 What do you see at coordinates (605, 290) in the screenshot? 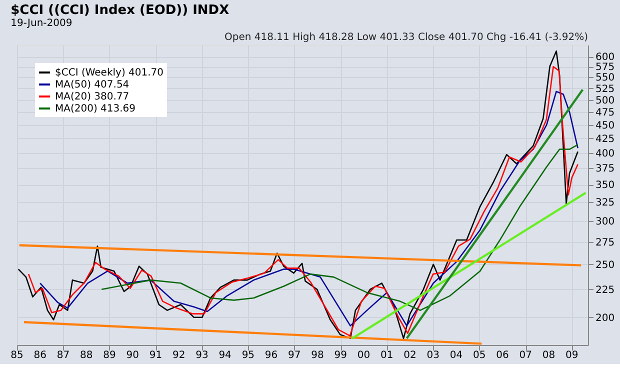
I see `y-tick-label: 225` at bounding box center [605, 290].